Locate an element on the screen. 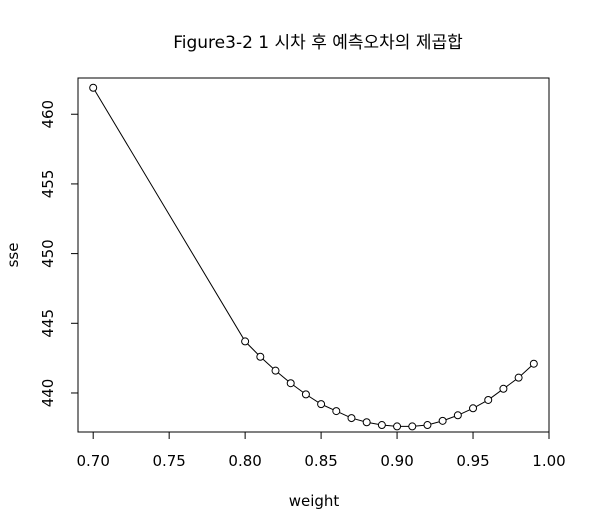 The image size is (591, 530). x-tick-label: 0.80 is located at coordinates (244, 461).